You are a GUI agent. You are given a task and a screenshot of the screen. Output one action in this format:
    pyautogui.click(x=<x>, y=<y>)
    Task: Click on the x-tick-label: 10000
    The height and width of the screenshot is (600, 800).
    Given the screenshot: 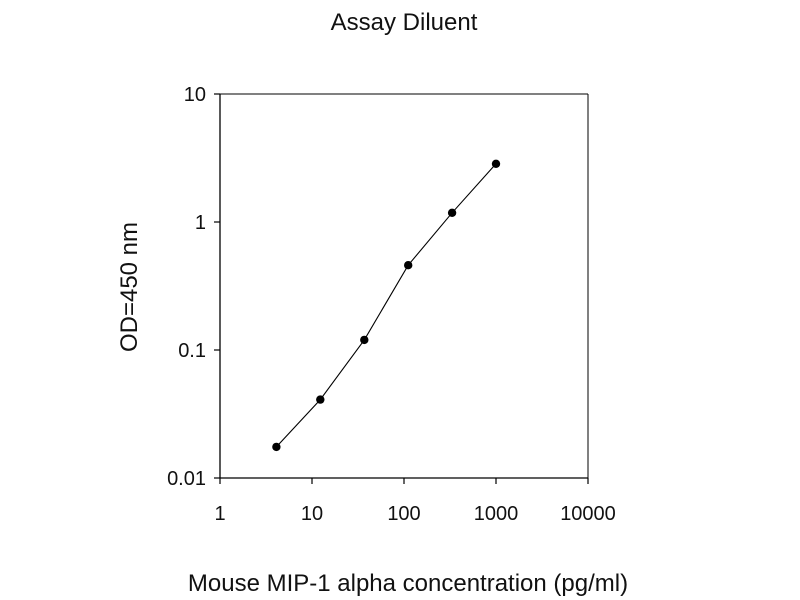 What is the action you would take?
    pyautogui.click(x=588, y=514)
    